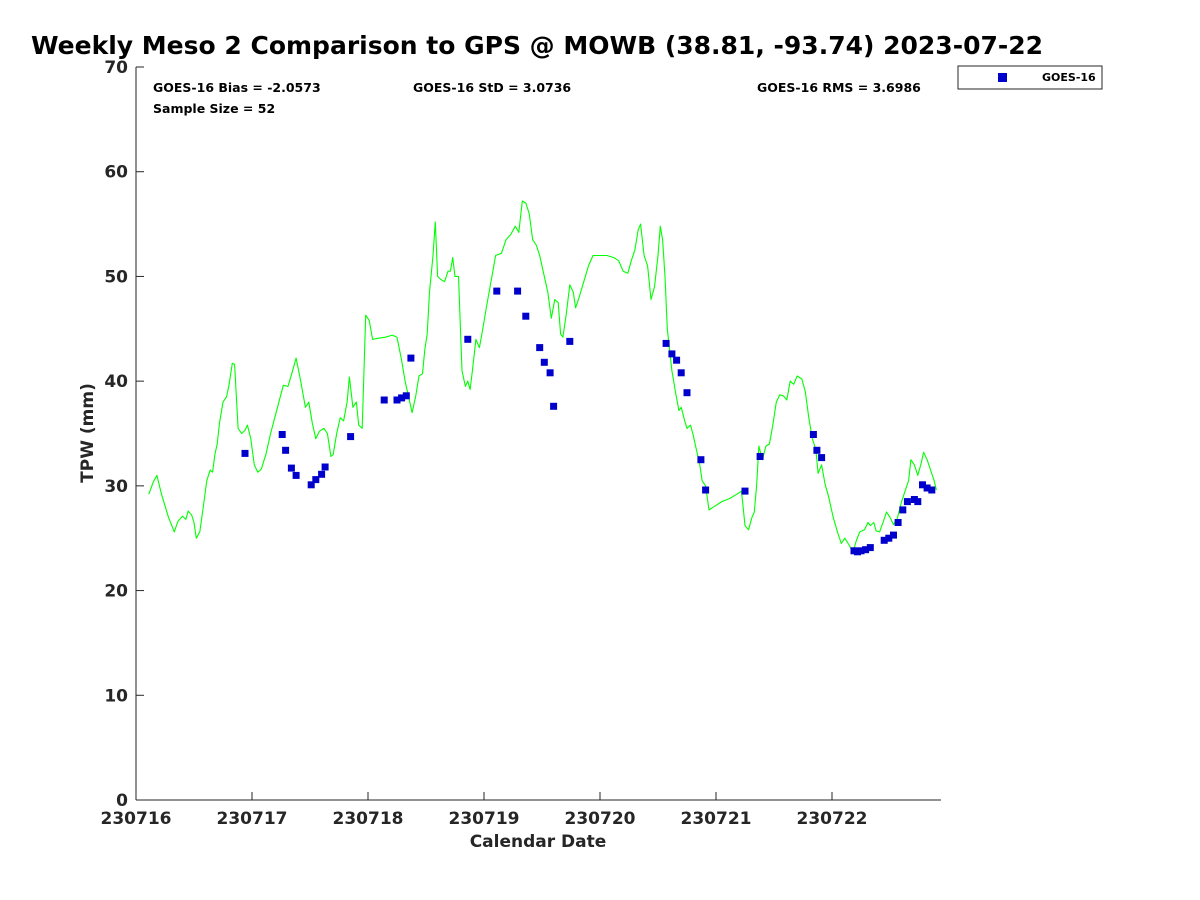 Image resolution: width=1200 pixels, height=900 pixels. Describe the element at coordinates (116, 592) in the screenshot. I see `y-tick-label: 20` at that location.